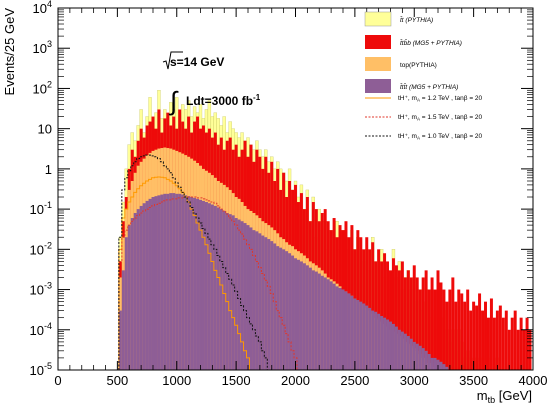 The image size is (550, 405). I want to click on x-tick-label: 4000, so click(533, 380).